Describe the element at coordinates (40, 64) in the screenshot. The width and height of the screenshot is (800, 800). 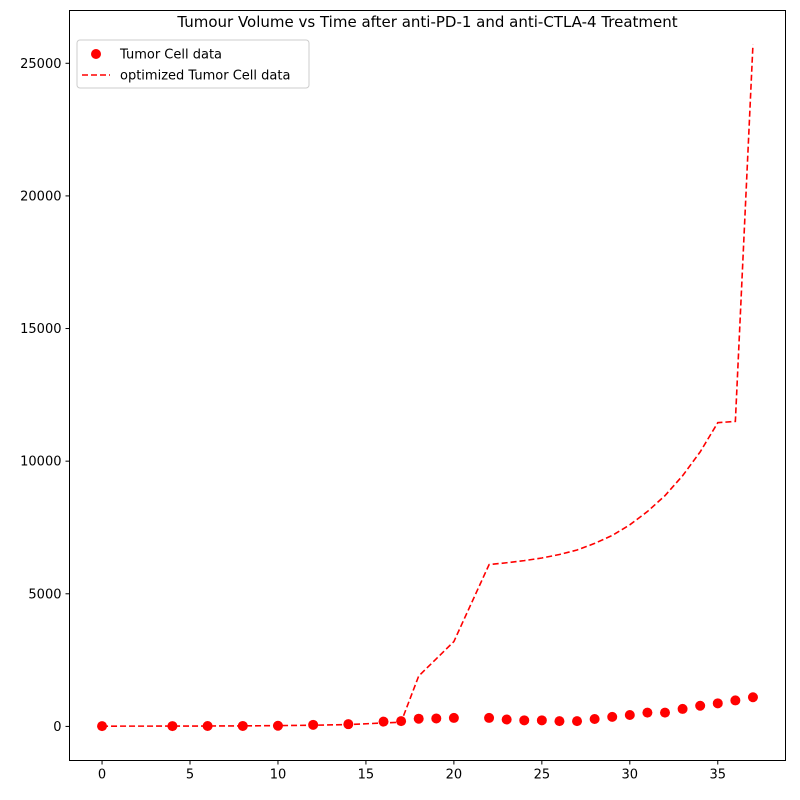
I see `y-tick-label: 25000` at that location.